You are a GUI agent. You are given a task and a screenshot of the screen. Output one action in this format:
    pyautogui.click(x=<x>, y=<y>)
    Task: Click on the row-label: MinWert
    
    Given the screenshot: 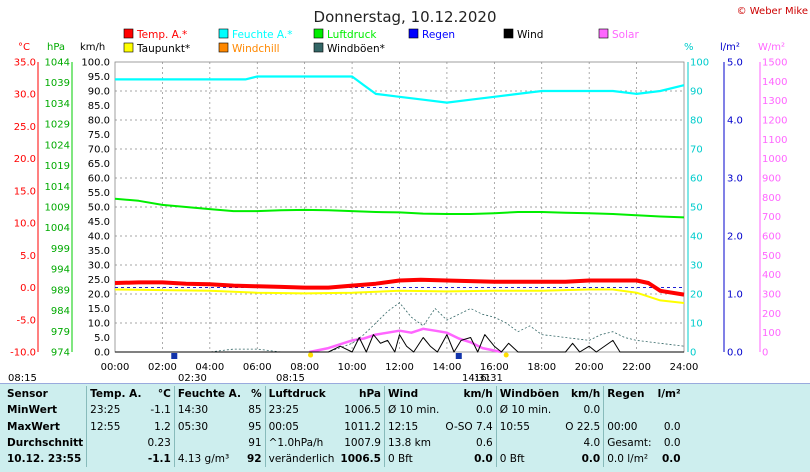 What is the action you would take?
    pyautogui.click(x=32, y=410)
    